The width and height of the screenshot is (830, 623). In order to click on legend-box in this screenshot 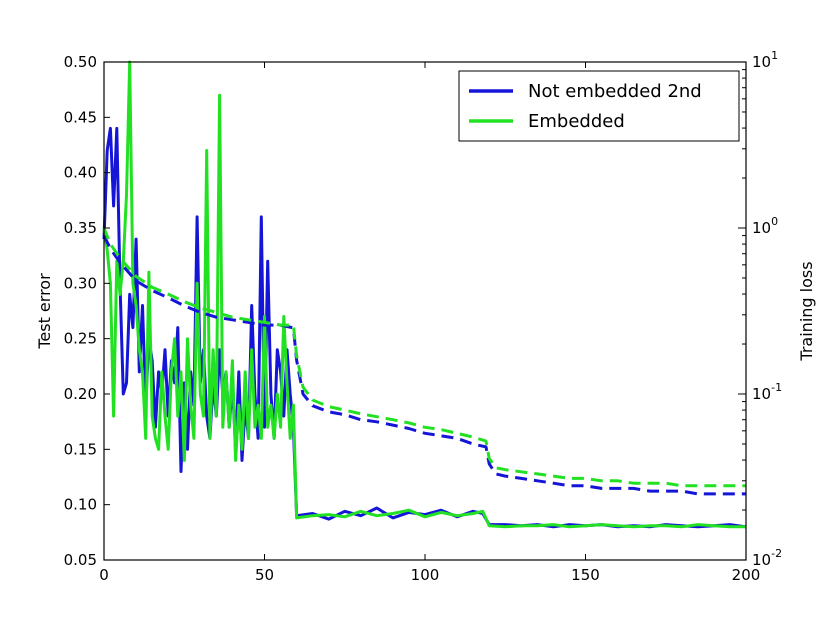, I will do `click(599, 106)`.